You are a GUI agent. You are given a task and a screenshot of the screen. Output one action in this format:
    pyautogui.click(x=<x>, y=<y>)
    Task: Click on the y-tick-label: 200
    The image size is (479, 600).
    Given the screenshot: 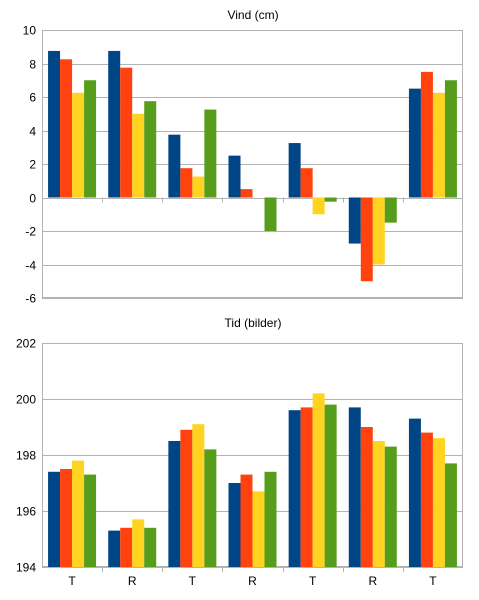 What is the action you would take?
    pyautogui.click(x=26, y=400)
    